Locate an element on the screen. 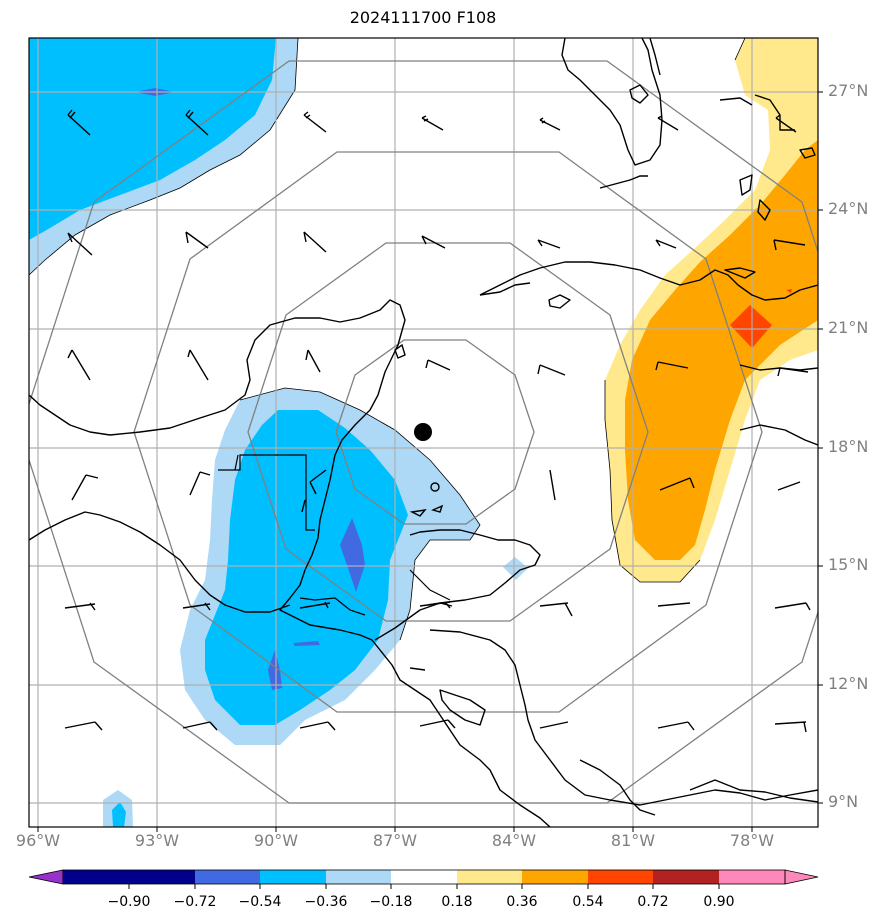 The width and height of the screenshot is (889, 924). lat-label-15n: 15°N is located at coordinates (848, 564).